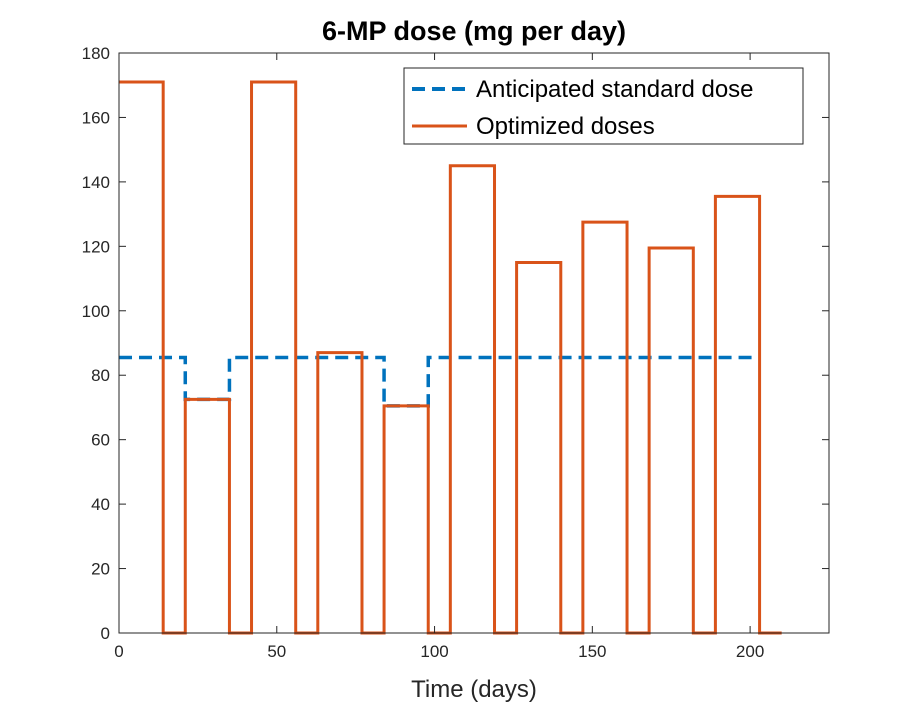  Describe the element at coordinates (96, 246) in the screenshot. I see `y-tick-label: 120` at that location.